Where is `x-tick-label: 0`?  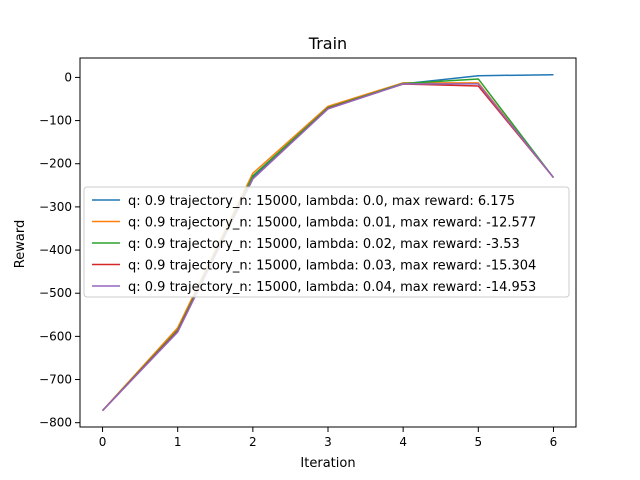
x-tick-label: 0 is located at coordinates (103, 442).